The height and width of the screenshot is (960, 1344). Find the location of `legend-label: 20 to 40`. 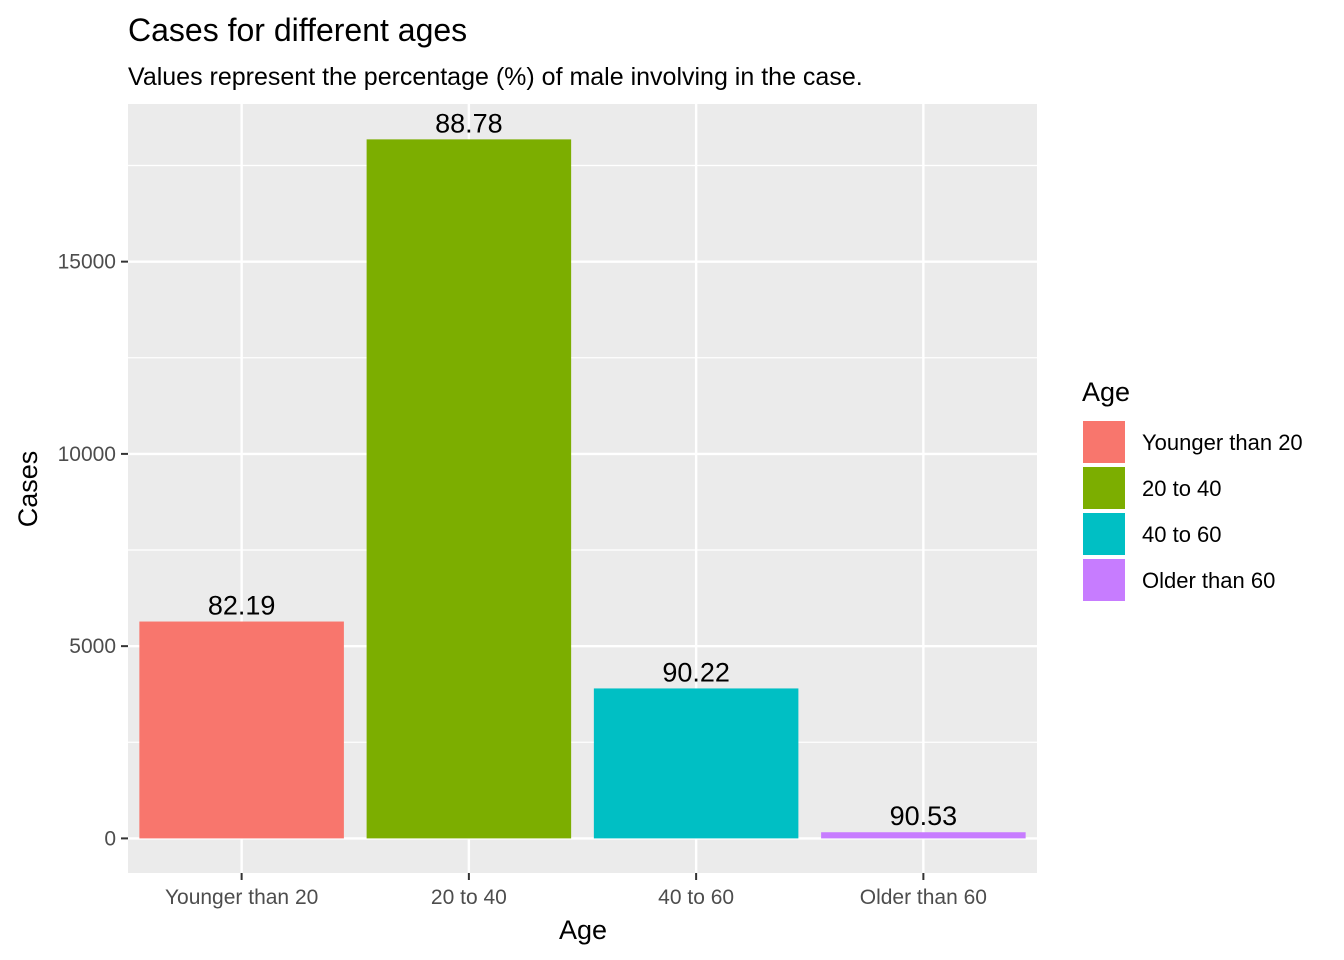

legend-label: 20 to 40 is located at coordinates (1182, 488).